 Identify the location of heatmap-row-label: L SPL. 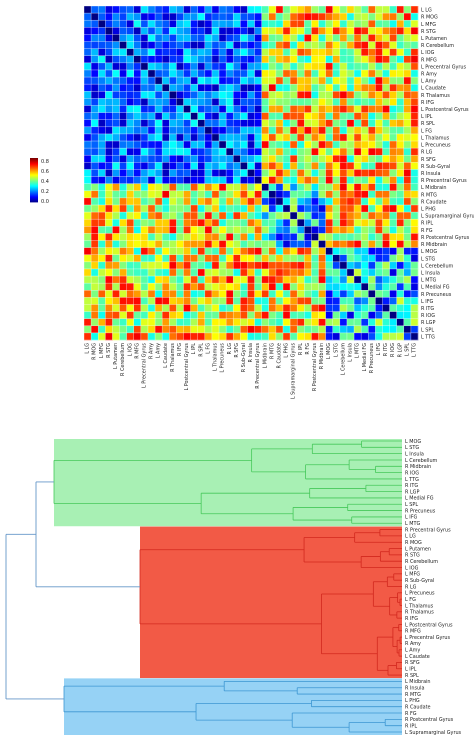
(427, 330).